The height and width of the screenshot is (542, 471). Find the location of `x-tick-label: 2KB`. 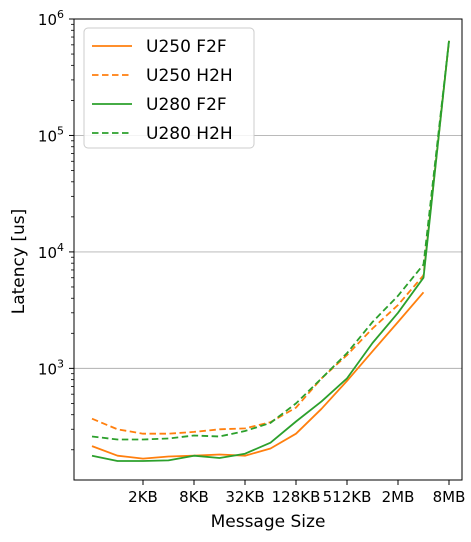

x-tick-label: 2KB is located at coordinates (143, 497).